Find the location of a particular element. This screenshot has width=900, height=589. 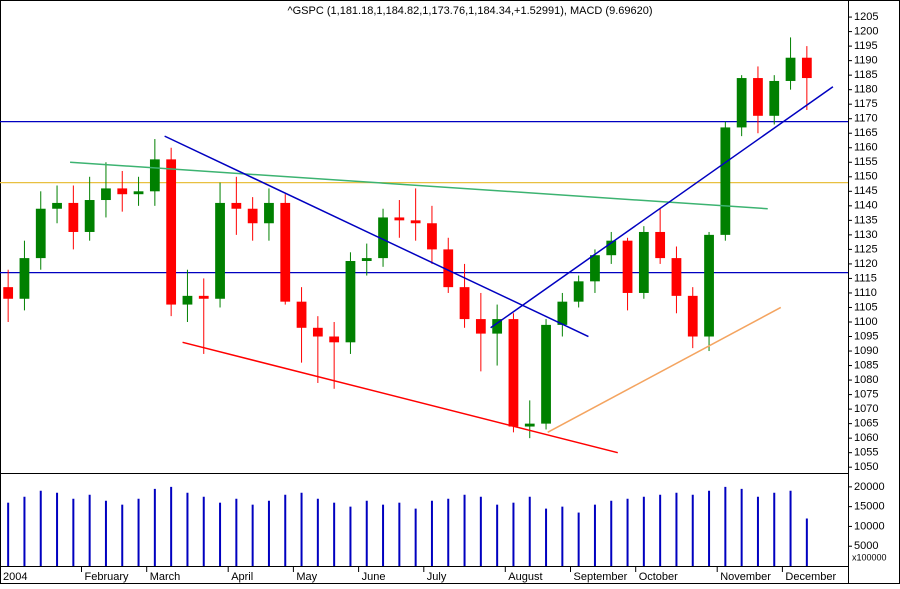

y-tick-label: 1110 is located at coordinates (865, 293).